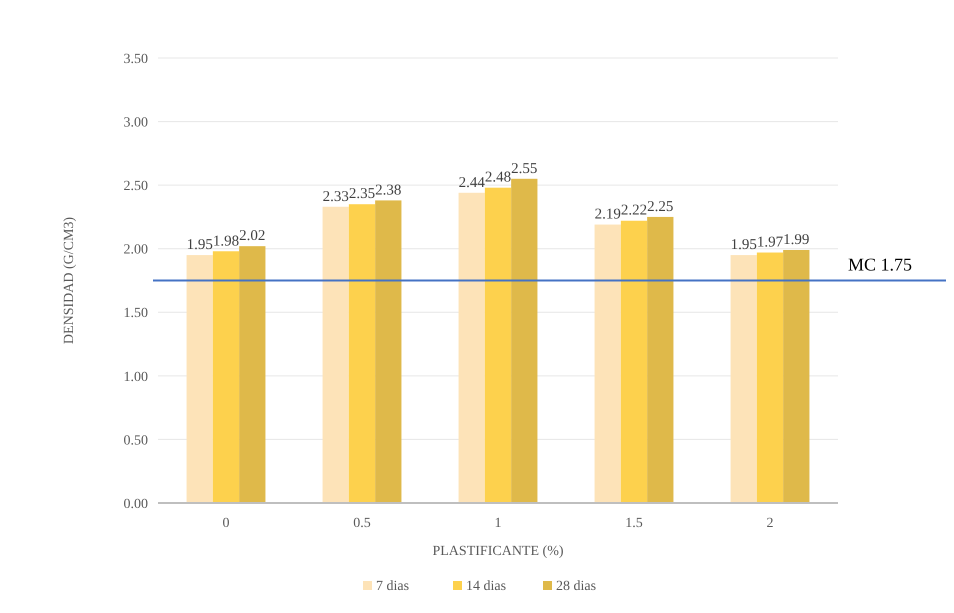 The width and height of the screenshot is (954, 613). I want to click on x-tick-label: 1.5, so click(634, 523).